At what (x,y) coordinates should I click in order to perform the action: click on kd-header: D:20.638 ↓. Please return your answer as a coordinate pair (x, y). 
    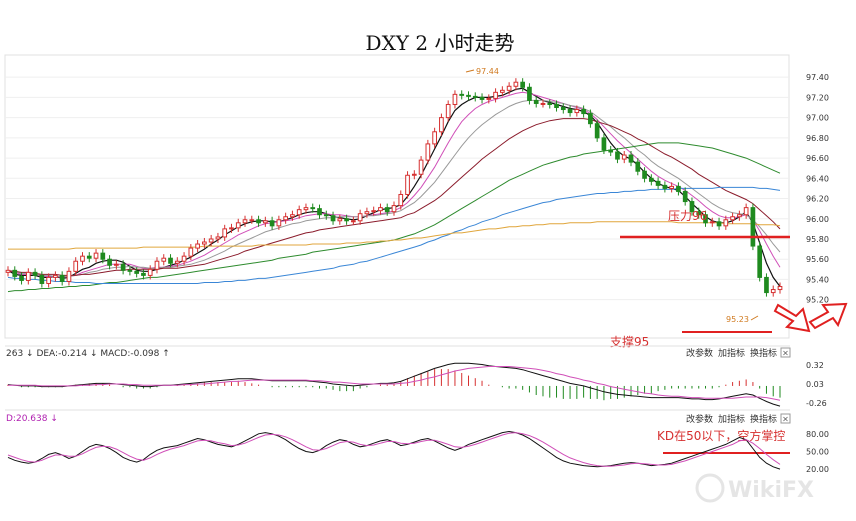
    Looking at the image, I should click on (32, 419).